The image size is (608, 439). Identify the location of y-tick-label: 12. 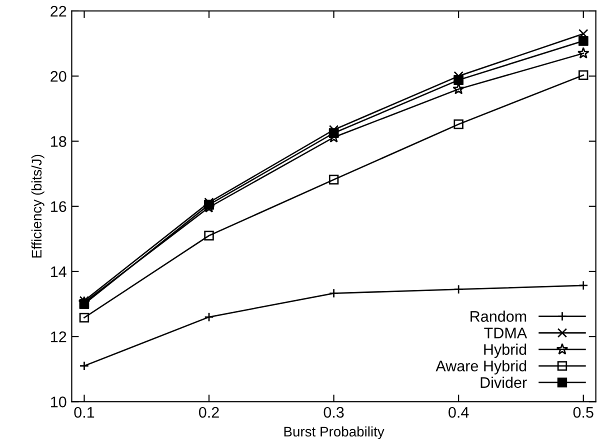
(58, 336).